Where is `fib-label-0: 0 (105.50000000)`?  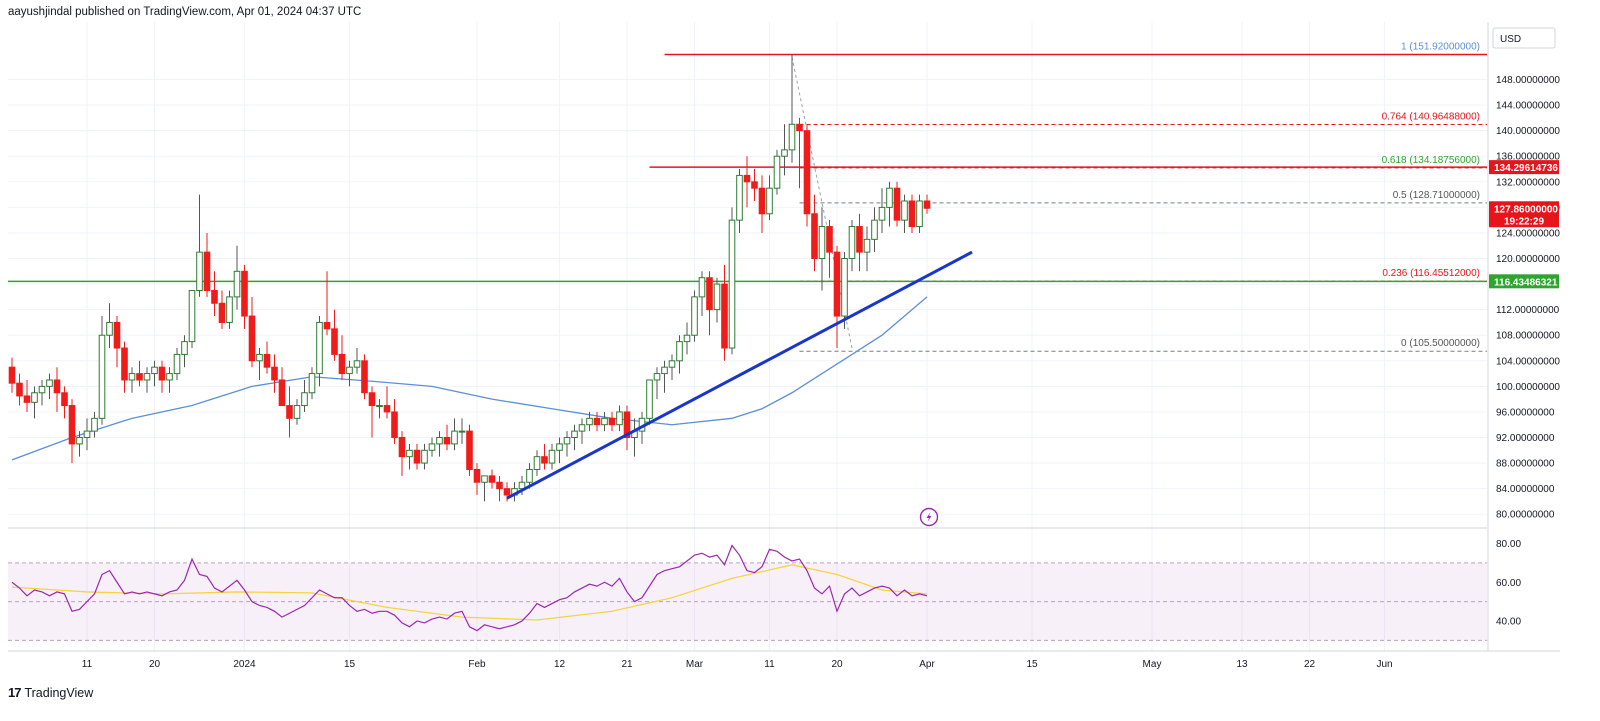
fib-label-0: 0 (105.50000000) is located at coordinates (1440, 343).